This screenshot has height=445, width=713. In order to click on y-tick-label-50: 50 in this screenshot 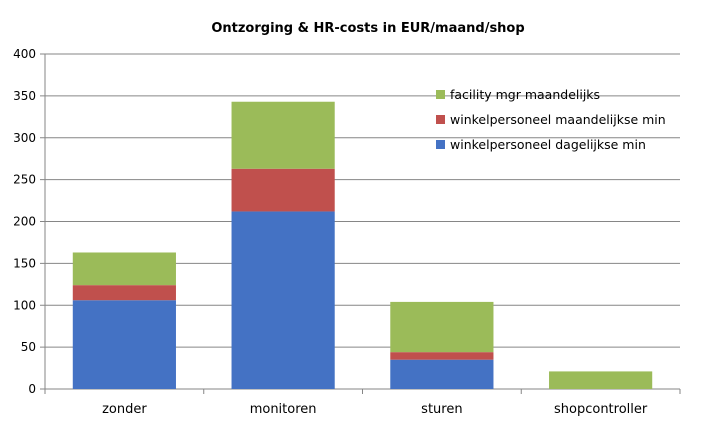, I will do `click(28, 347)`.